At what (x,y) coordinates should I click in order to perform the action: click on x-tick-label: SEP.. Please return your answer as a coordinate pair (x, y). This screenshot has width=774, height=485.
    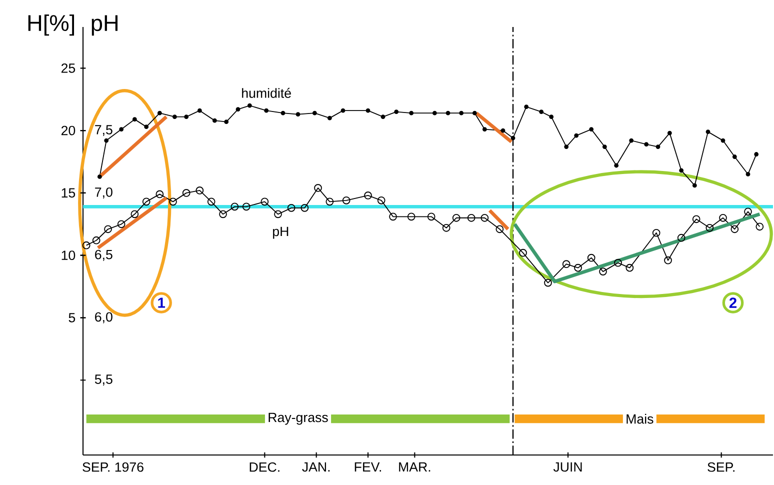
    Looking at the image, I should click on (721, 467).